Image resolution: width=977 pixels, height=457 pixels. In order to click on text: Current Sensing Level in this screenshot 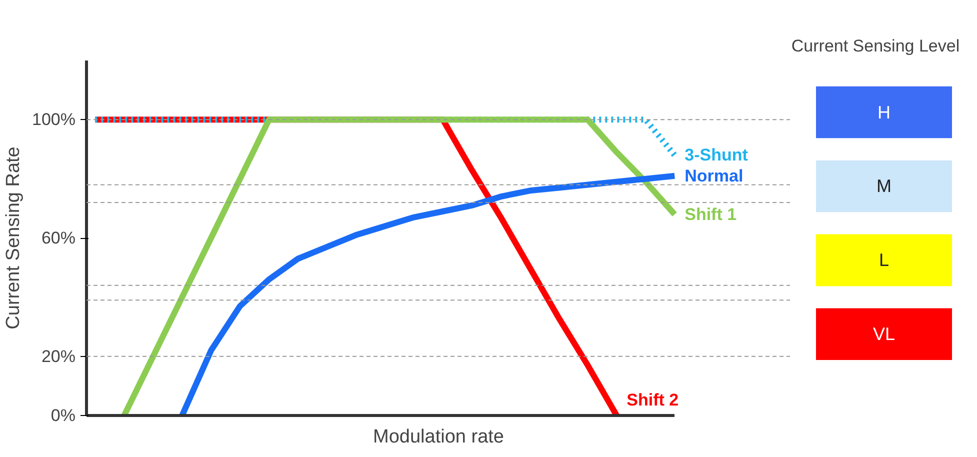, I will do `click(875, 46)`.